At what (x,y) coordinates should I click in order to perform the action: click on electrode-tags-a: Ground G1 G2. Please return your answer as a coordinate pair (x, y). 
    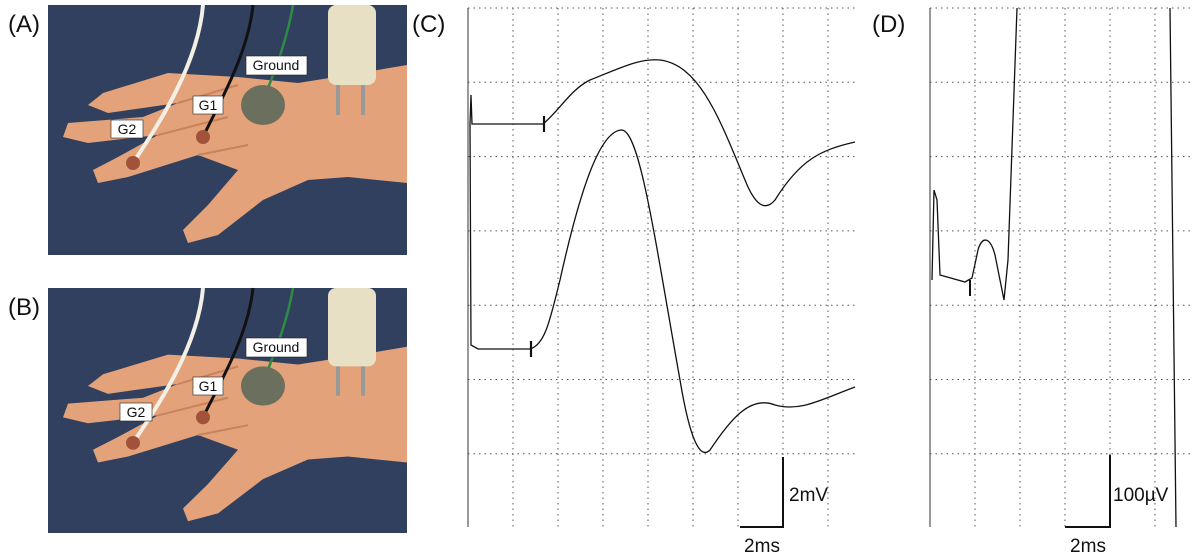
    Looking at the image, I should click on (209, 97).